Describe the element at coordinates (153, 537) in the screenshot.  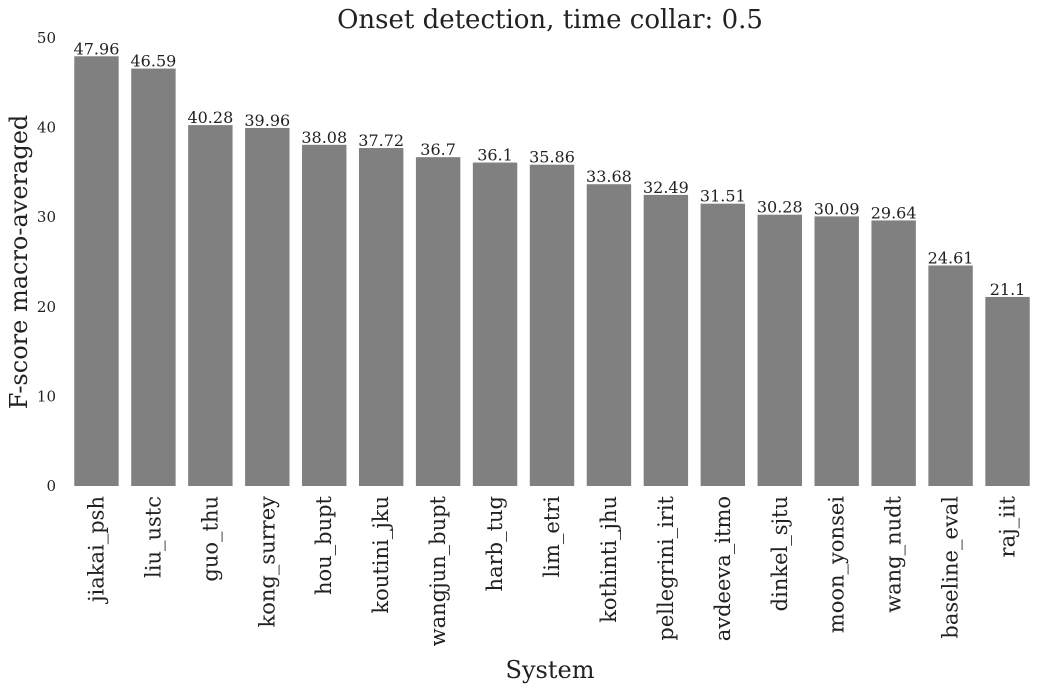
I see `category-label: liu_ustc` at that location.